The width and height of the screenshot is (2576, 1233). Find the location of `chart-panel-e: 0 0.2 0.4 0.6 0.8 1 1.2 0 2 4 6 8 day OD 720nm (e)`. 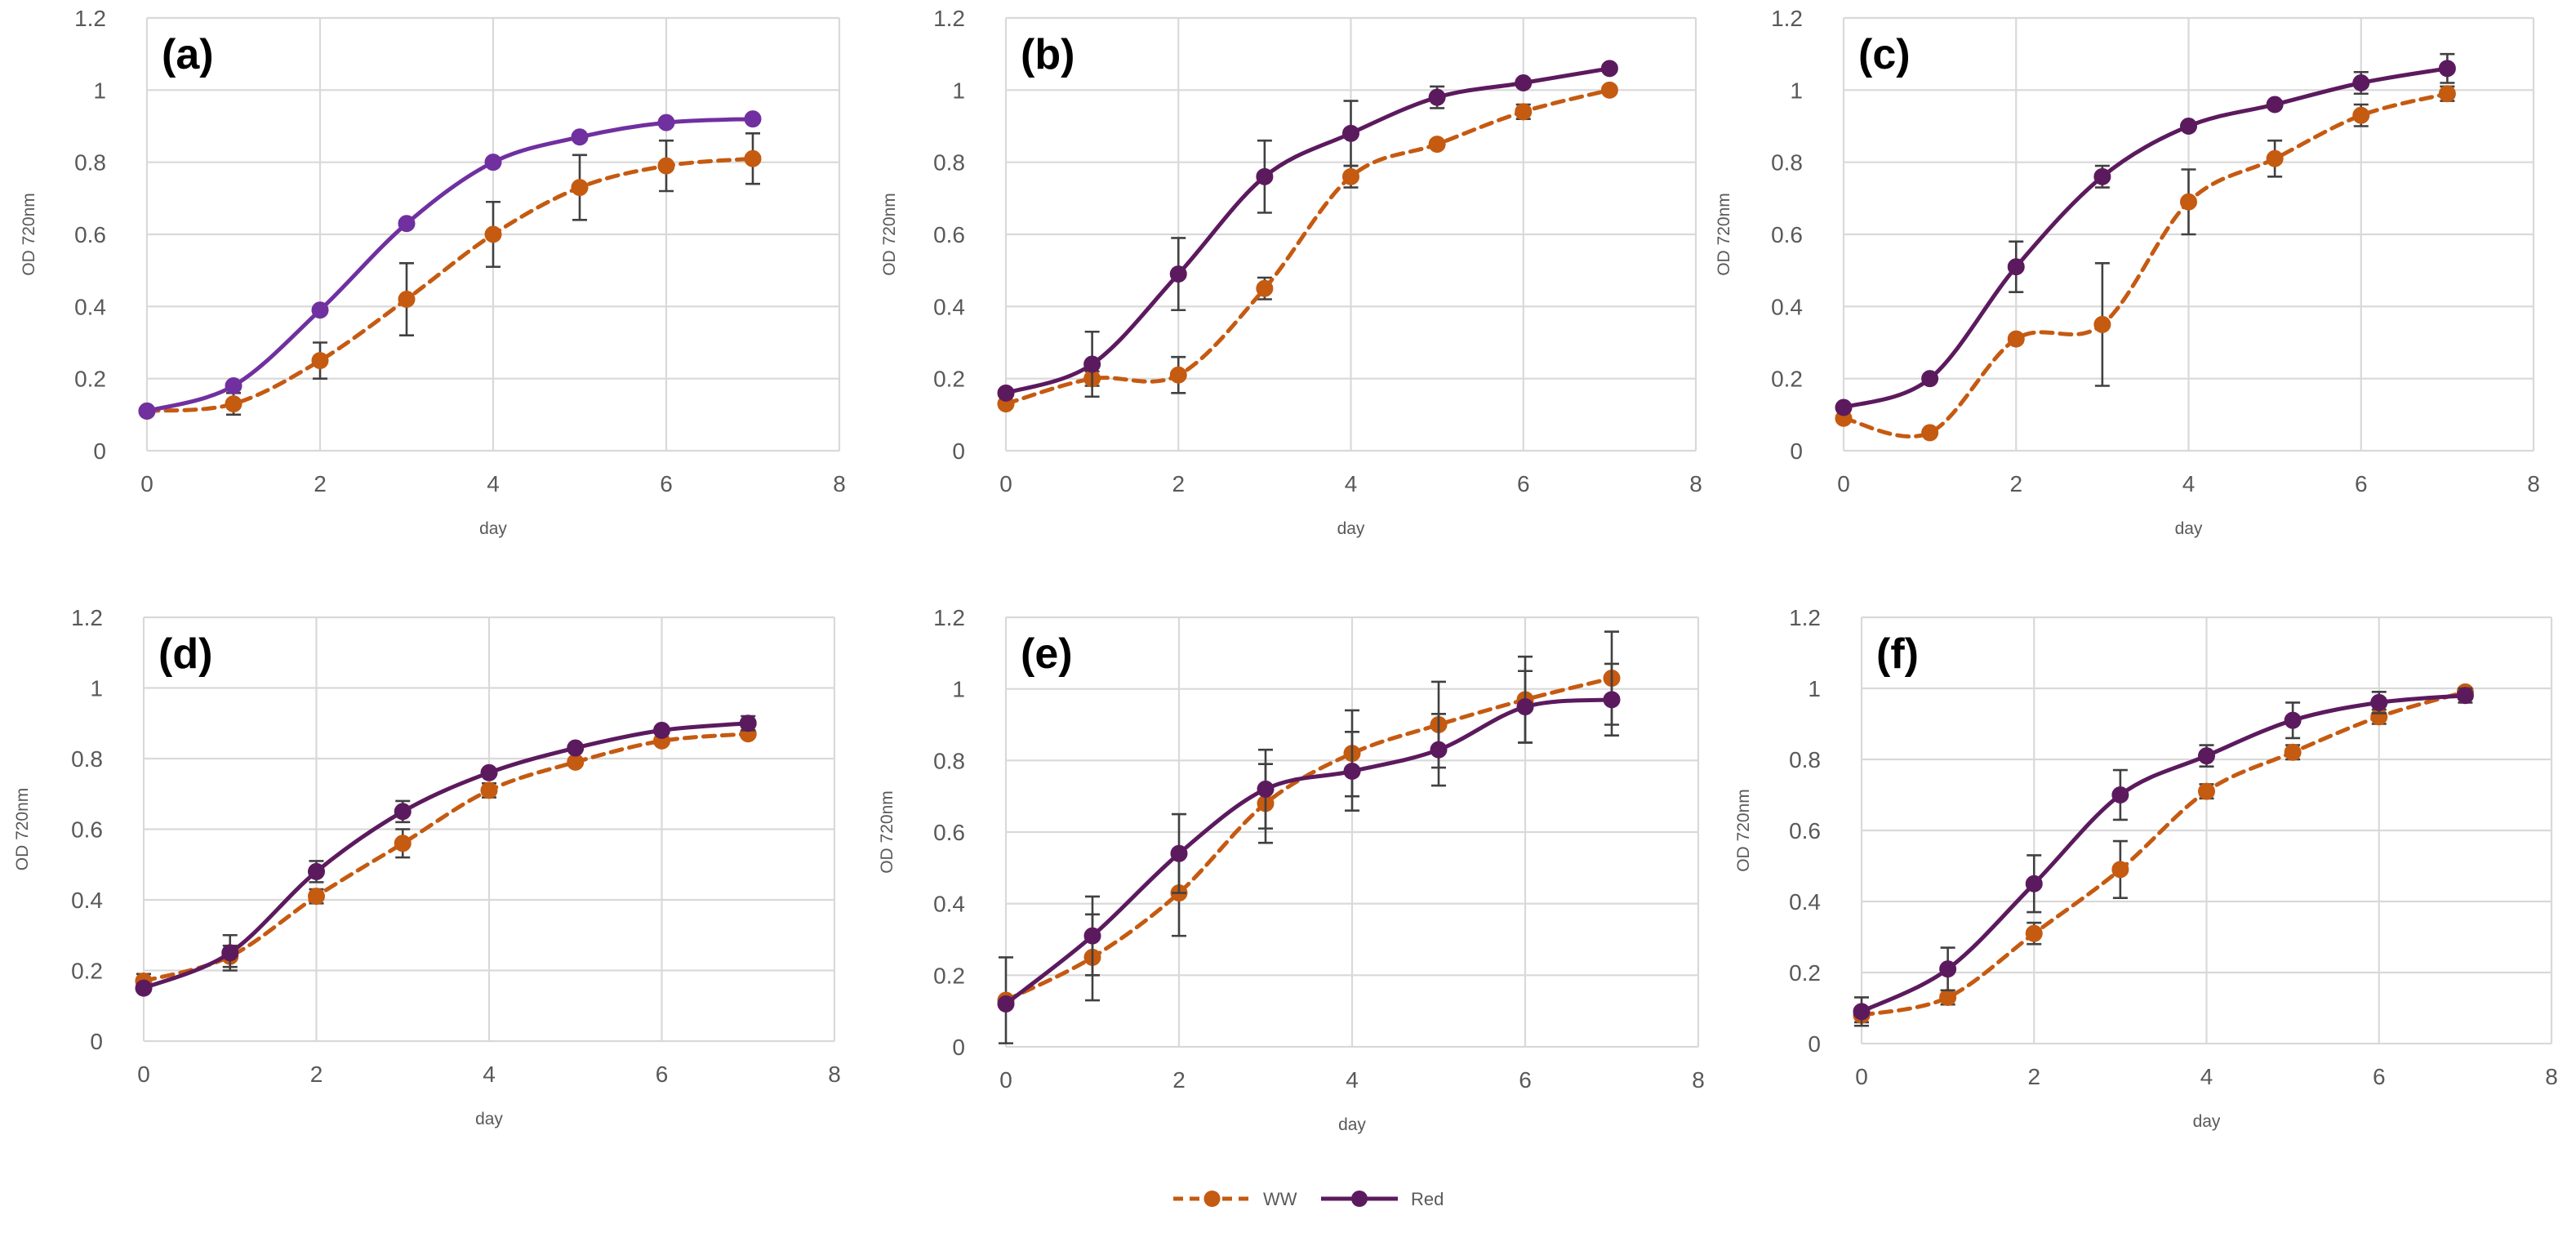

chart-panel-e: 0 0.2 0.4 0.6 0.8 1 1.2 0 2 4 6 8 day OD 720nm (e) is located at coordinates (1291, 869).